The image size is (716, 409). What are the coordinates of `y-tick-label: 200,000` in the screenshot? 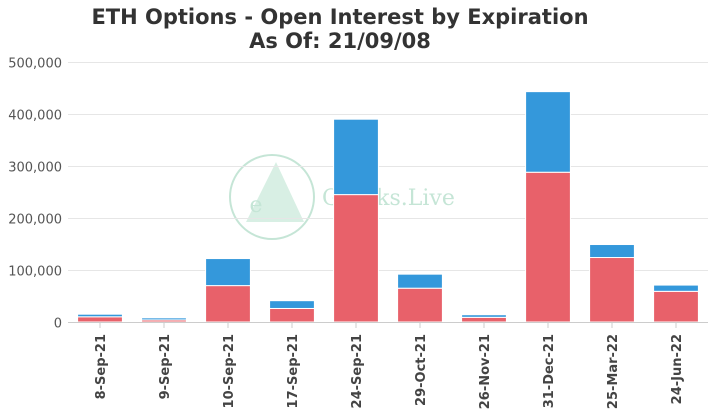 It's located at (35, 220).